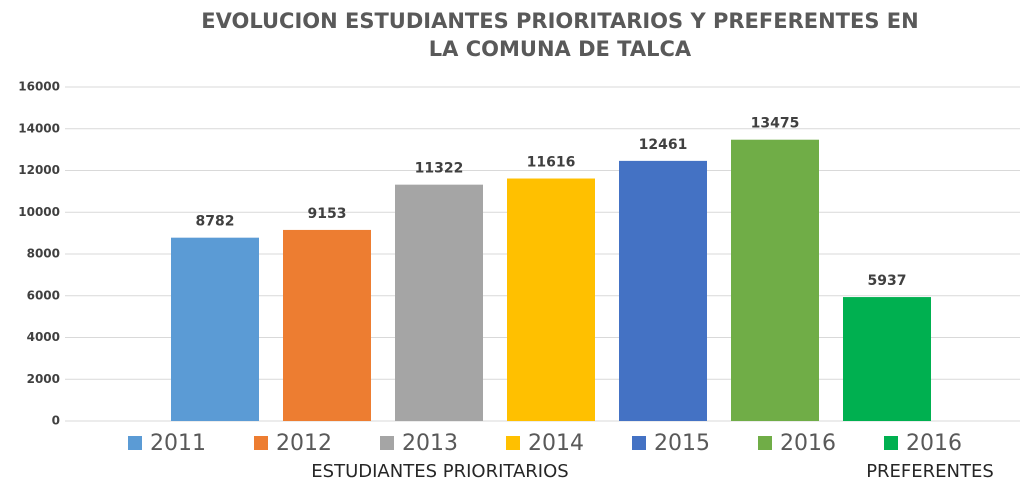 The height and width of the screenshot is (481, 1031). What do you see at coordinates (178, 443) in the screenshot?
I see `legend-label: 2011` at bounding box center [178, 443].